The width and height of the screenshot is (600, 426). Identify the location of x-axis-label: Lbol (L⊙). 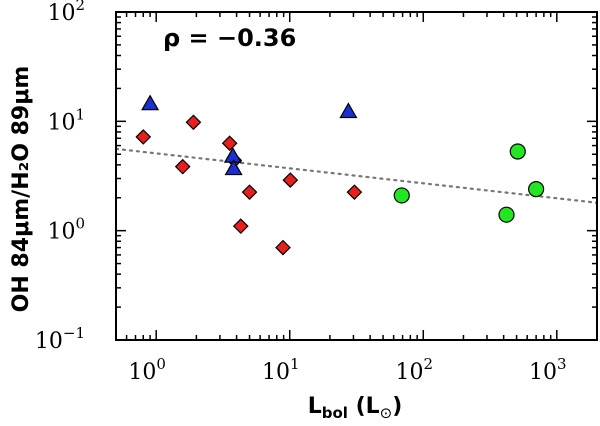
(355, 408).